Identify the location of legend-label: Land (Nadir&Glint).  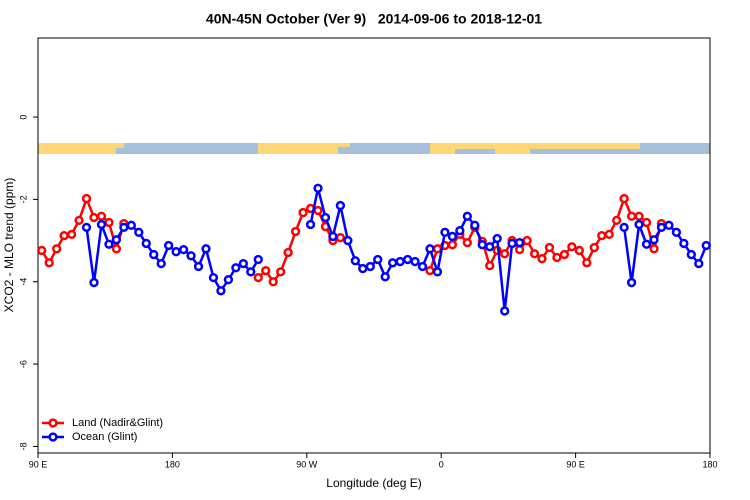
(117, 423).